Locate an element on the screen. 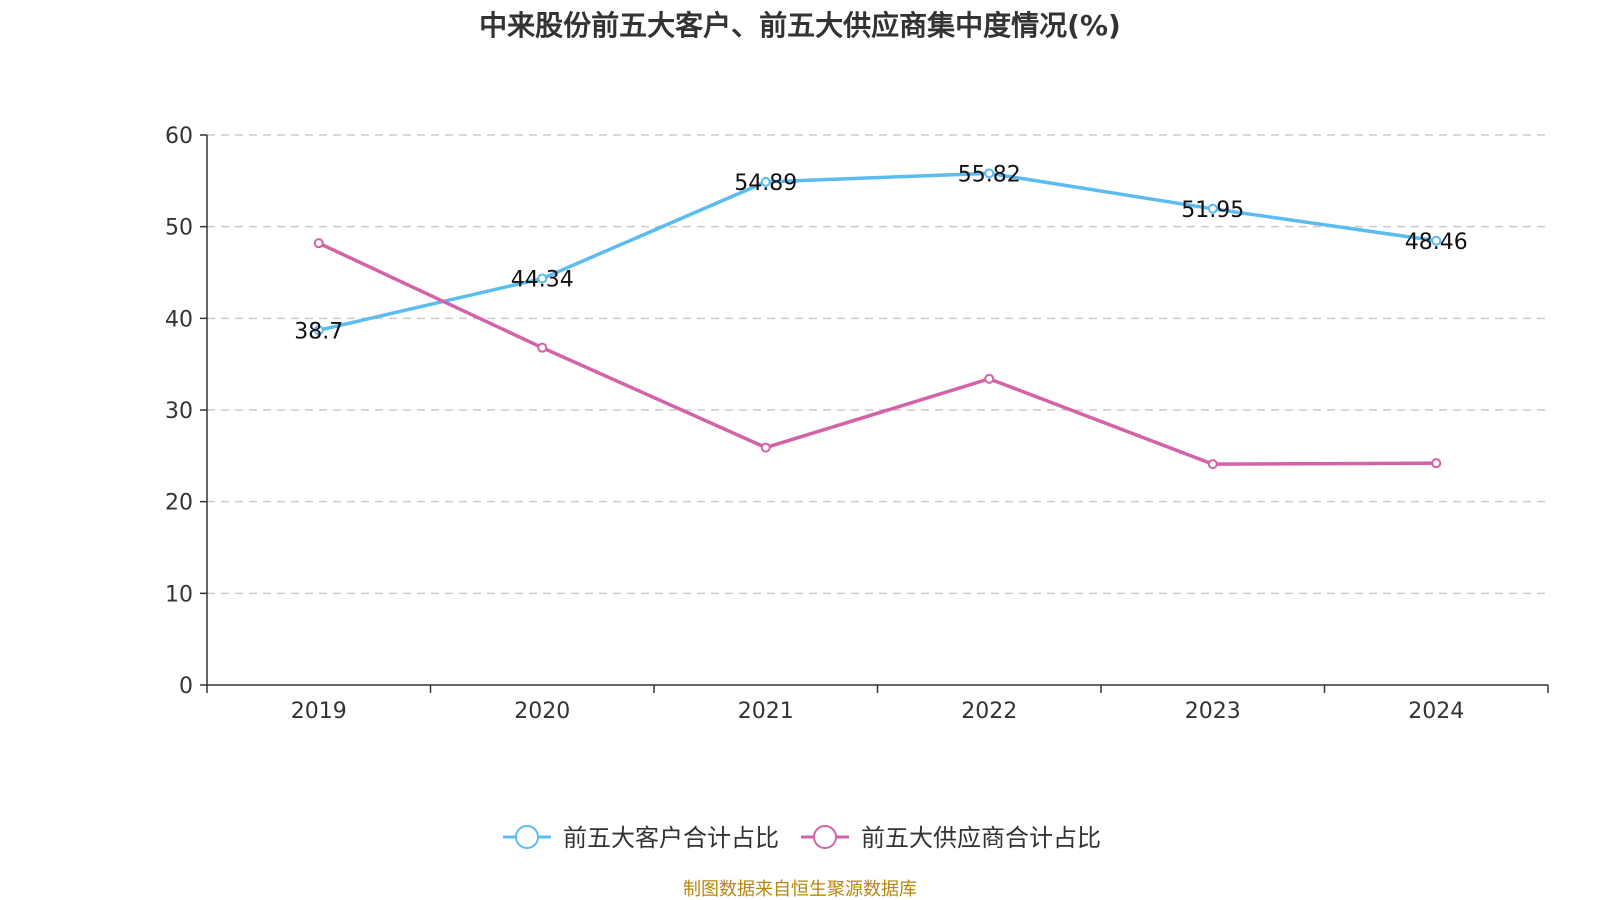 This screenshot has width=1600, height=900. legend-label-0: 前五大客户合计占比 is located at coordinates (671, 838).